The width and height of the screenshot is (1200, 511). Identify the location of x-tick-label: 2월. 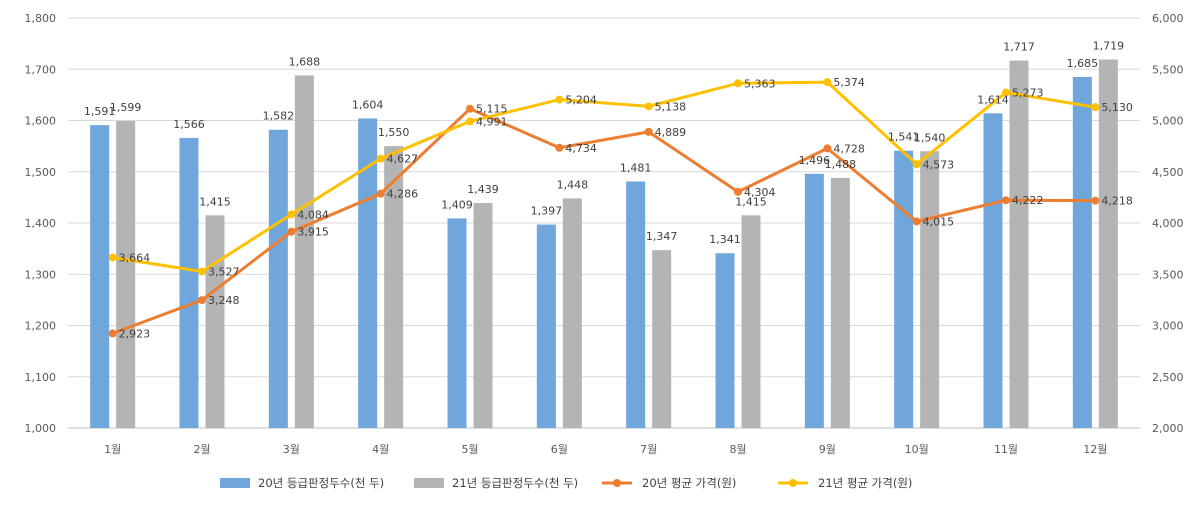
(201, 449).